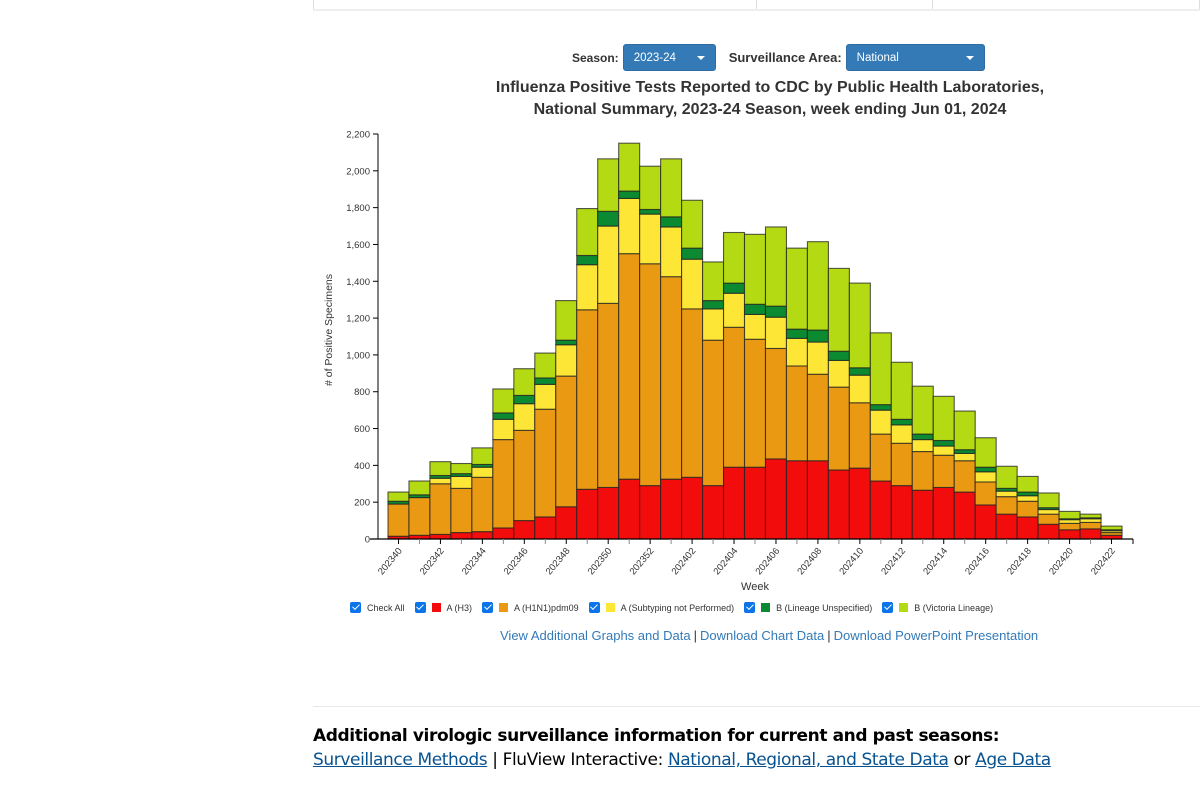 The height and width of the screenshot is (800, 1200). I want to click on download-powerpoint-link: Download PowerPoint Presentation, so click(936, 635).